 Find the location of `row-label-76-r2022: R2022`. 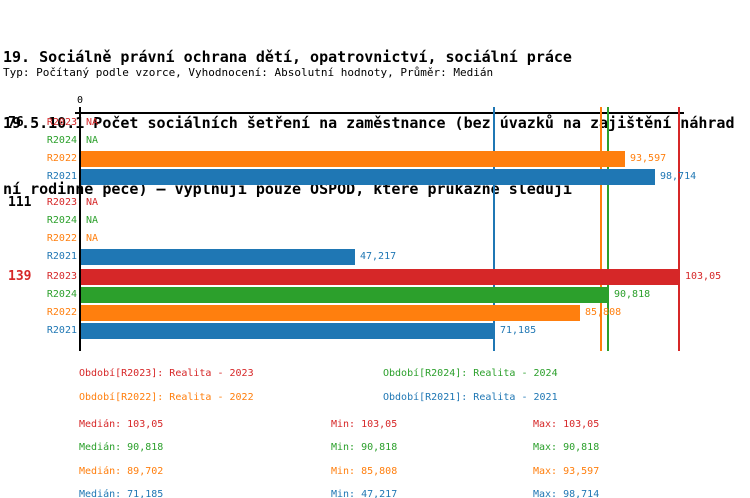

row-label-76-r2022: R2022 is located at coordinates (61, 158).